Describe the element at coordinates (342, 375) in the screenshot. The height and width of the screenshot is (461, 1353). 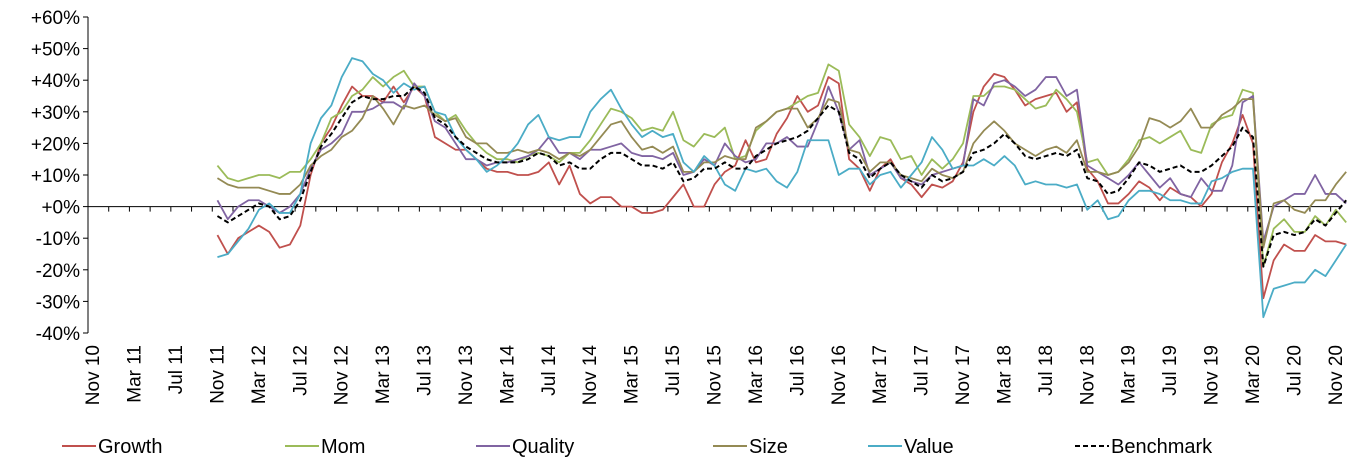
I see `x-tick-label: Nov 12` at that location.